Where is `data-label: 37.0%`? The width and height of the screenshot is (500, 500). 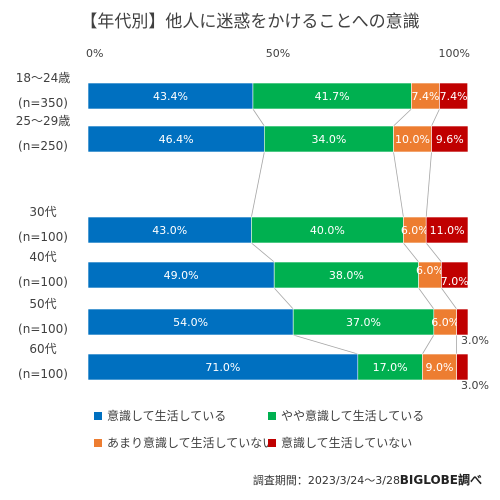 data-label: 37.0% is located at coordinates (363, 322).